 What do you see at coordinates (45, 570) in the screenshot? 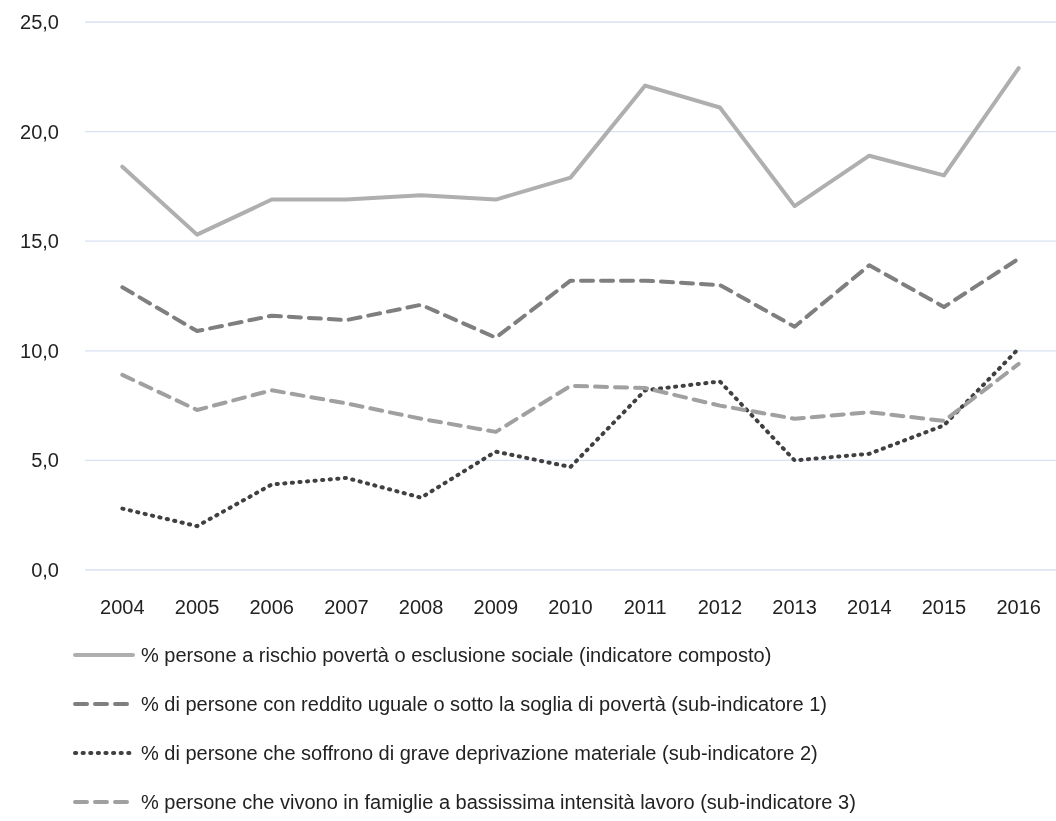
I see `y-tick-label: 0,0` at bounding box center [45, 570].